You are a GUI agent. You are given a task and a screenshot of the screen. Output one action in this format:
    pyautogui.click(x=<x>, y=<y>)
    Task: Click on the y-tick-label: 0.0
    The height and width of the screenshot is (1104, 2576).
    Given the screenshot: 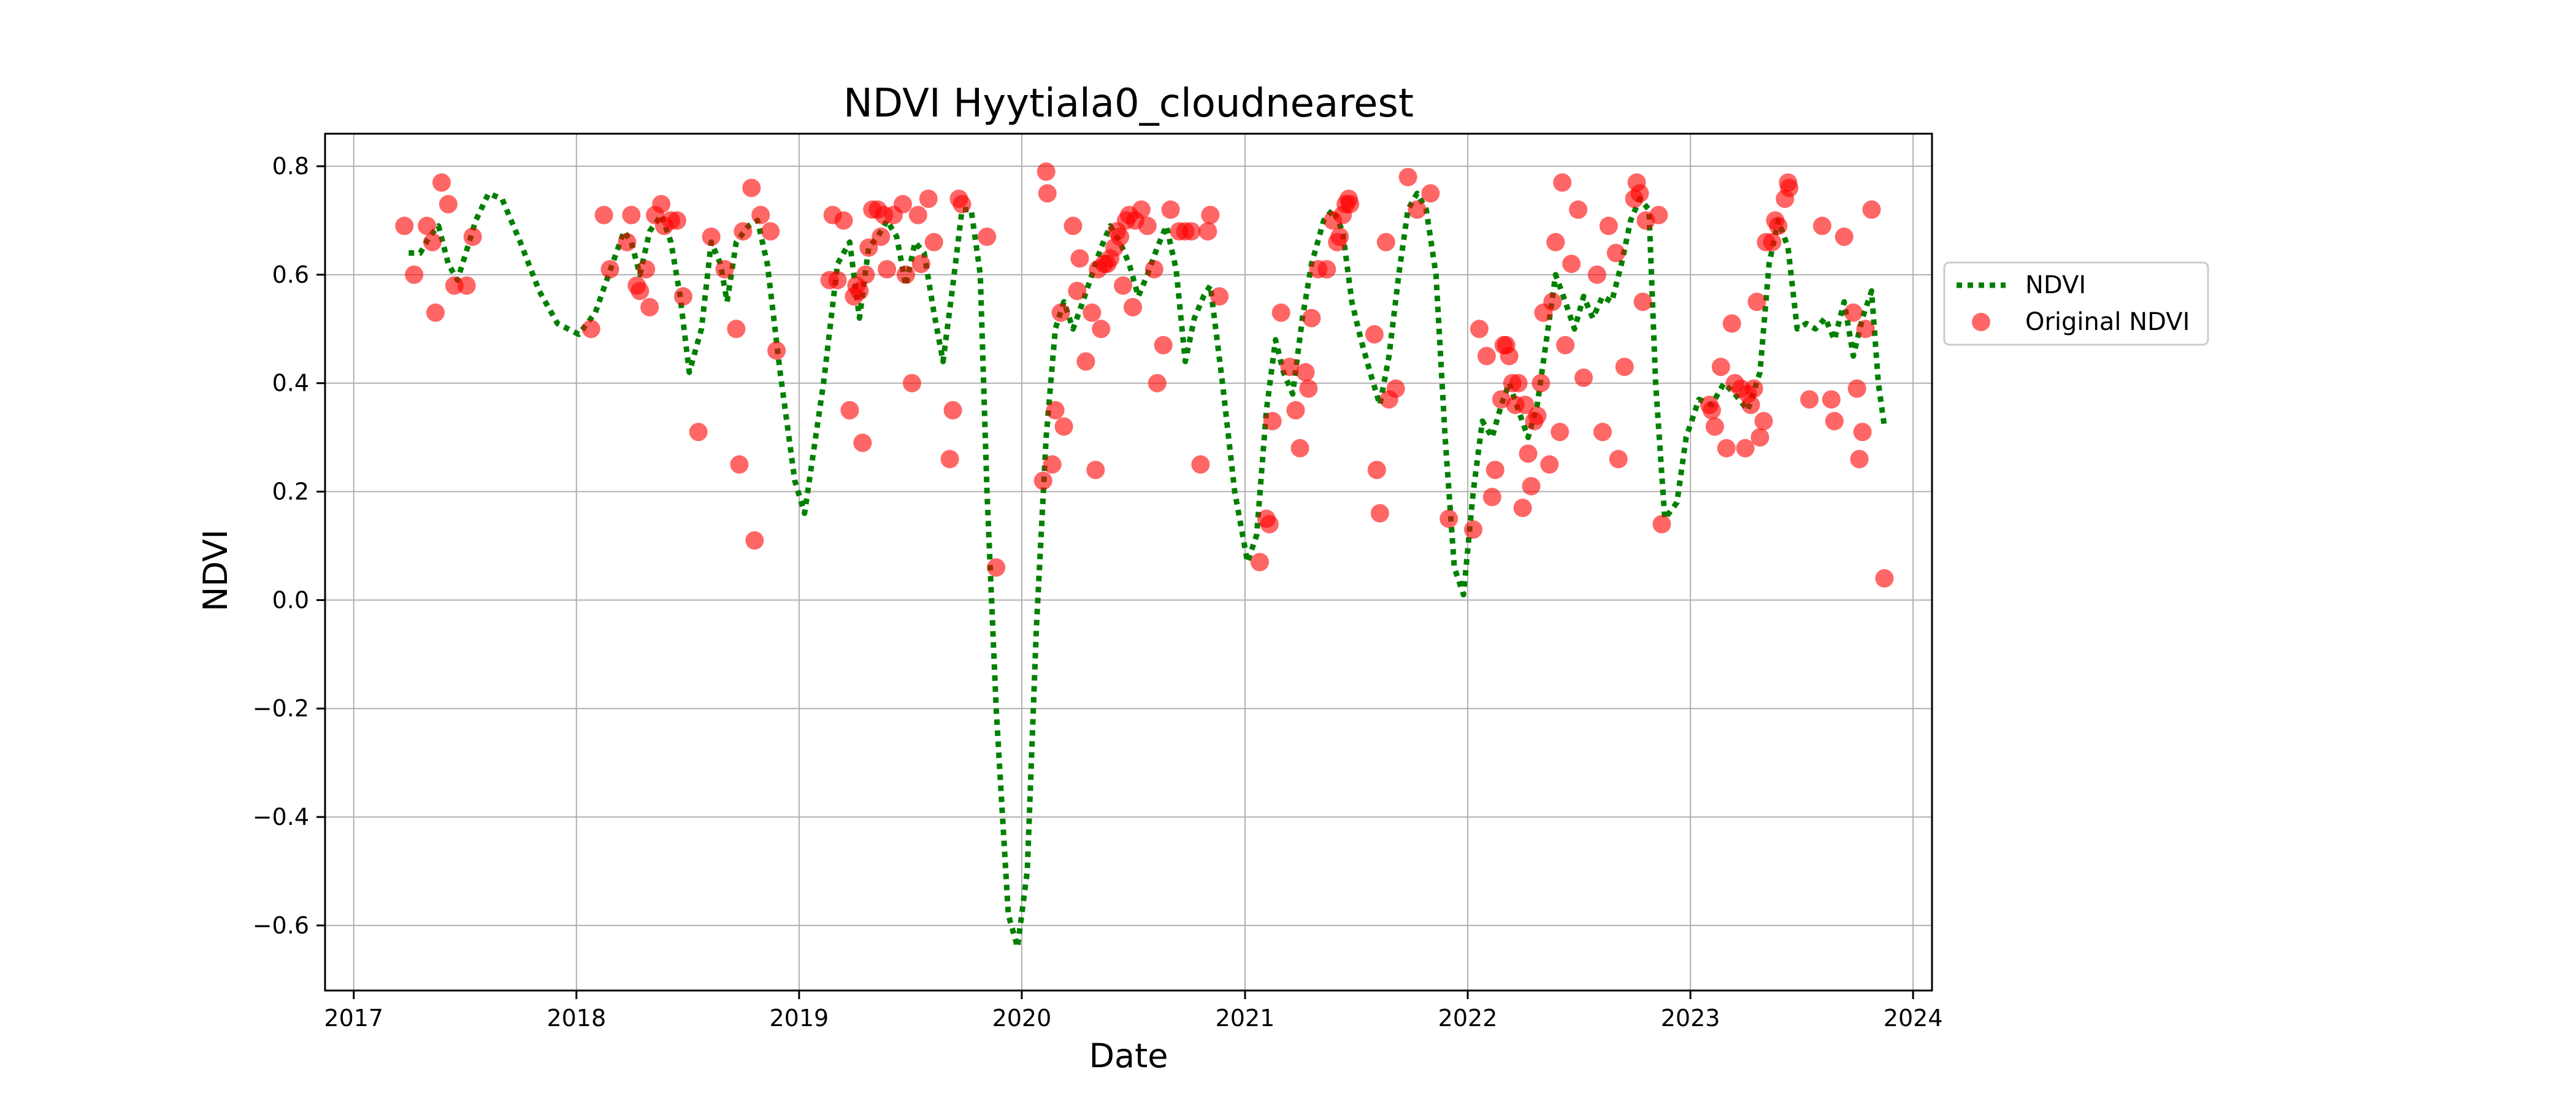 What is the action you would take?
    pyautogui.click(x=290, y=599)
    